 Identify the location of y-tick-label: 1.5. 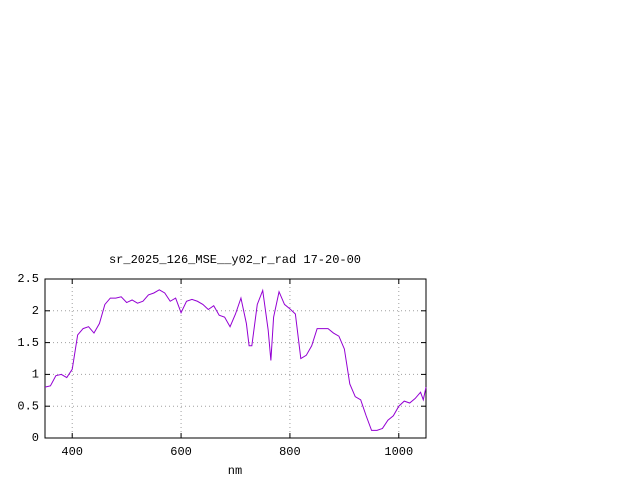
(28, 343).